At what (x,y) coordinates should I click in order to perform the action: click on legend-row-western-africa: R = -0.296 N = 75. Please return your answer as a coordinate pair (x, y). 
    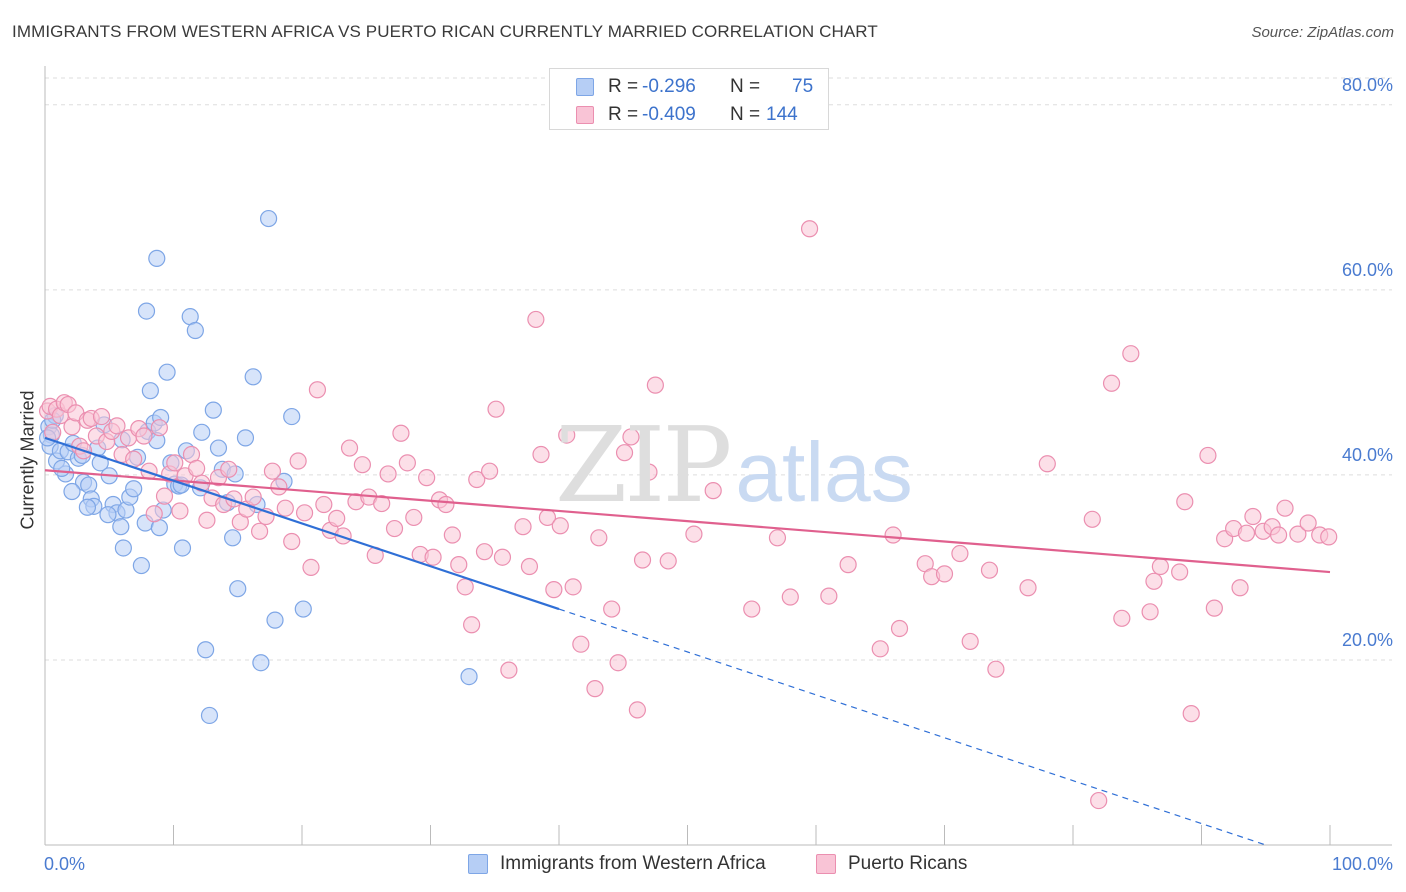
    Looking at the image, I should click on (689, 86).